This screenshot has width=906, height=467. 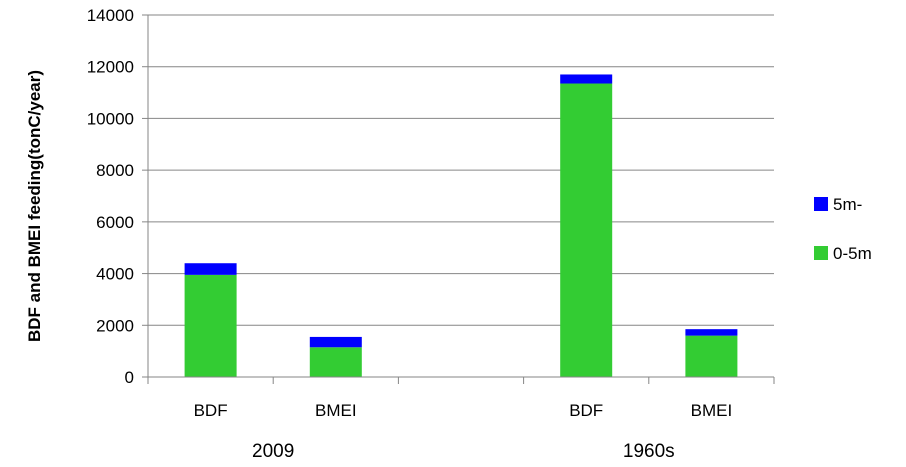 I want to click on y-tick-label: 14000, so click(x=110, y=15).